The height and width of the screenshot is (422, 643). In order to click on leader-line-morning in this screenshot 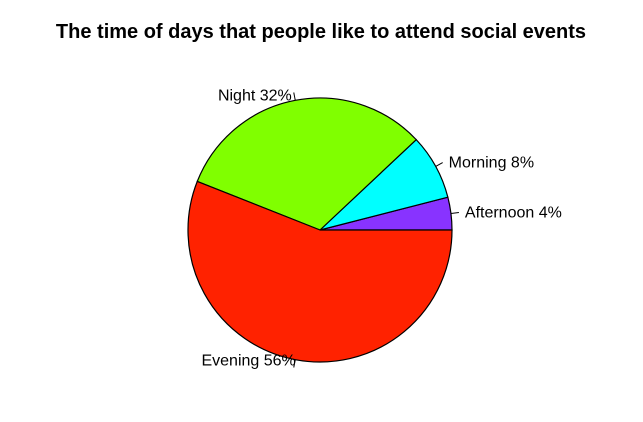, I will do `click(439, 164)`.